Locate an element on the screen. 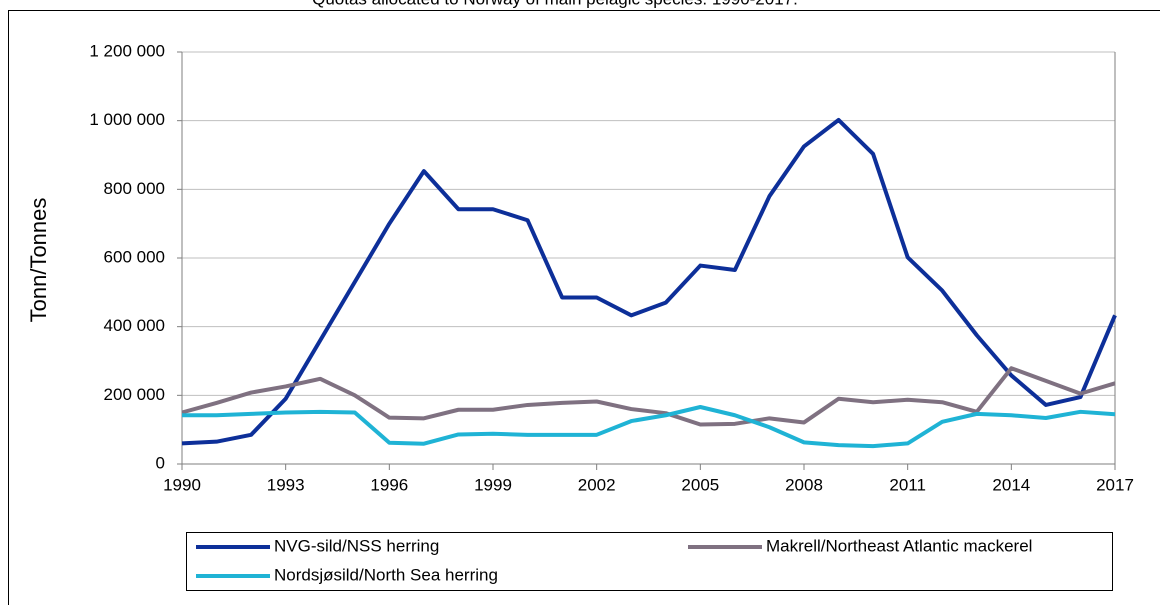  legend-label: NVG-sild/NSS herring is located at coordinates (356, 545).